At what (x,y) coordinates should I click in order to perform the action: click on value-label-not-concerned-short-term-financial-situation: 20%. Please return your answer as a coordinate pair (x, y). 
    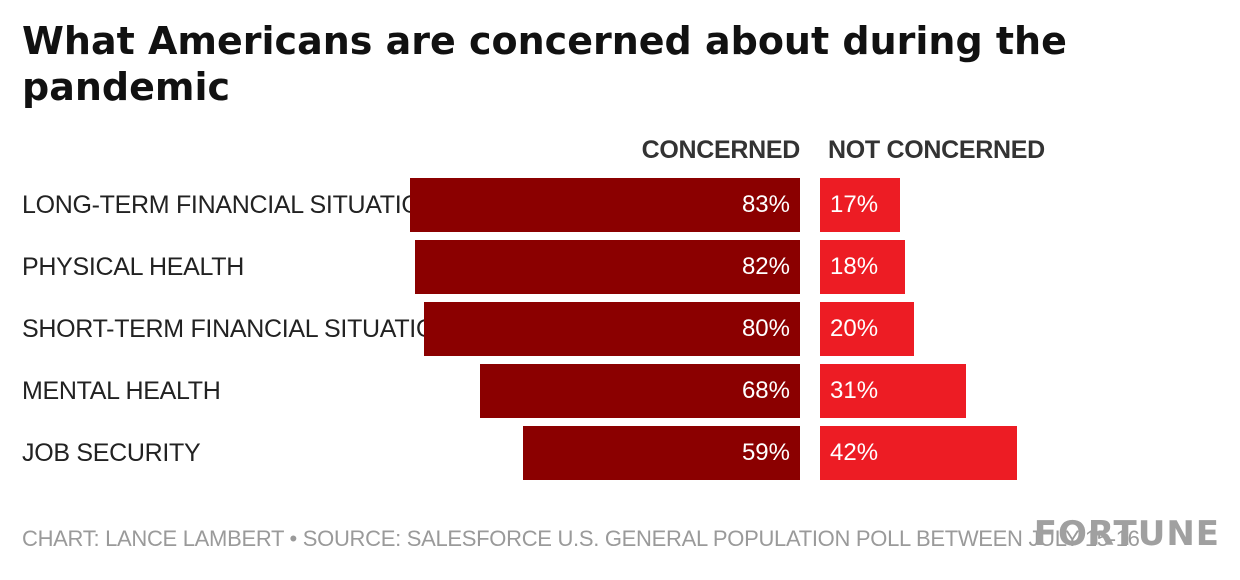
    Looking at the image, I should click on (854, 328).